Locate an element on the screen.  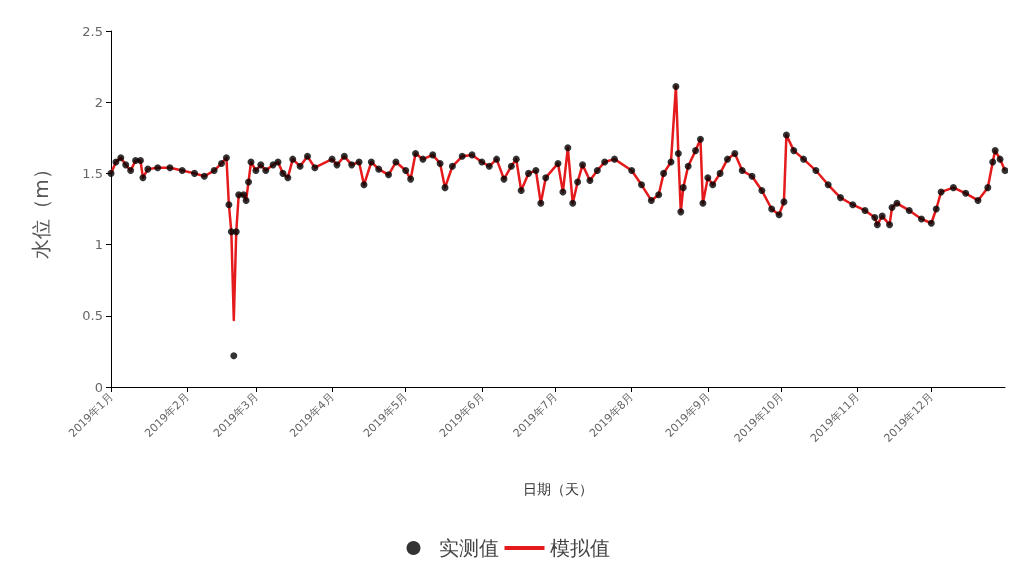
y-tick-label: 0.5 is located at coordinates (92, 316).